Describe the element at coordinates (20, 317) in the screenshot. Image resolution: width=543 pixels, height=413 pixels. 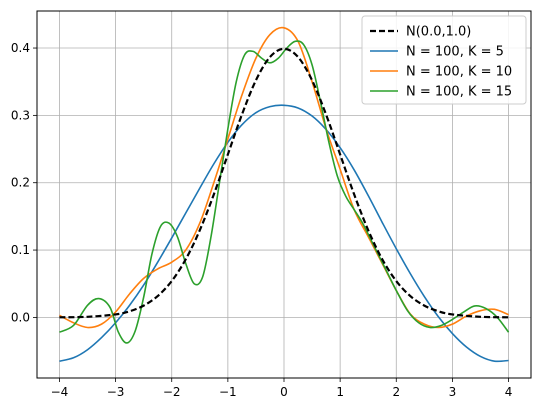
I see `y-tick-label: 0.0` at that location.